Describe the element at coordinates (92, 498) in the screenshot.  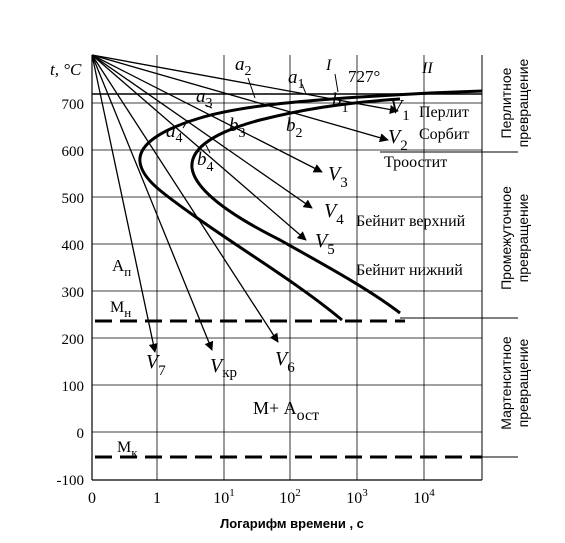
I see `x-tick-0: 0` at that location.